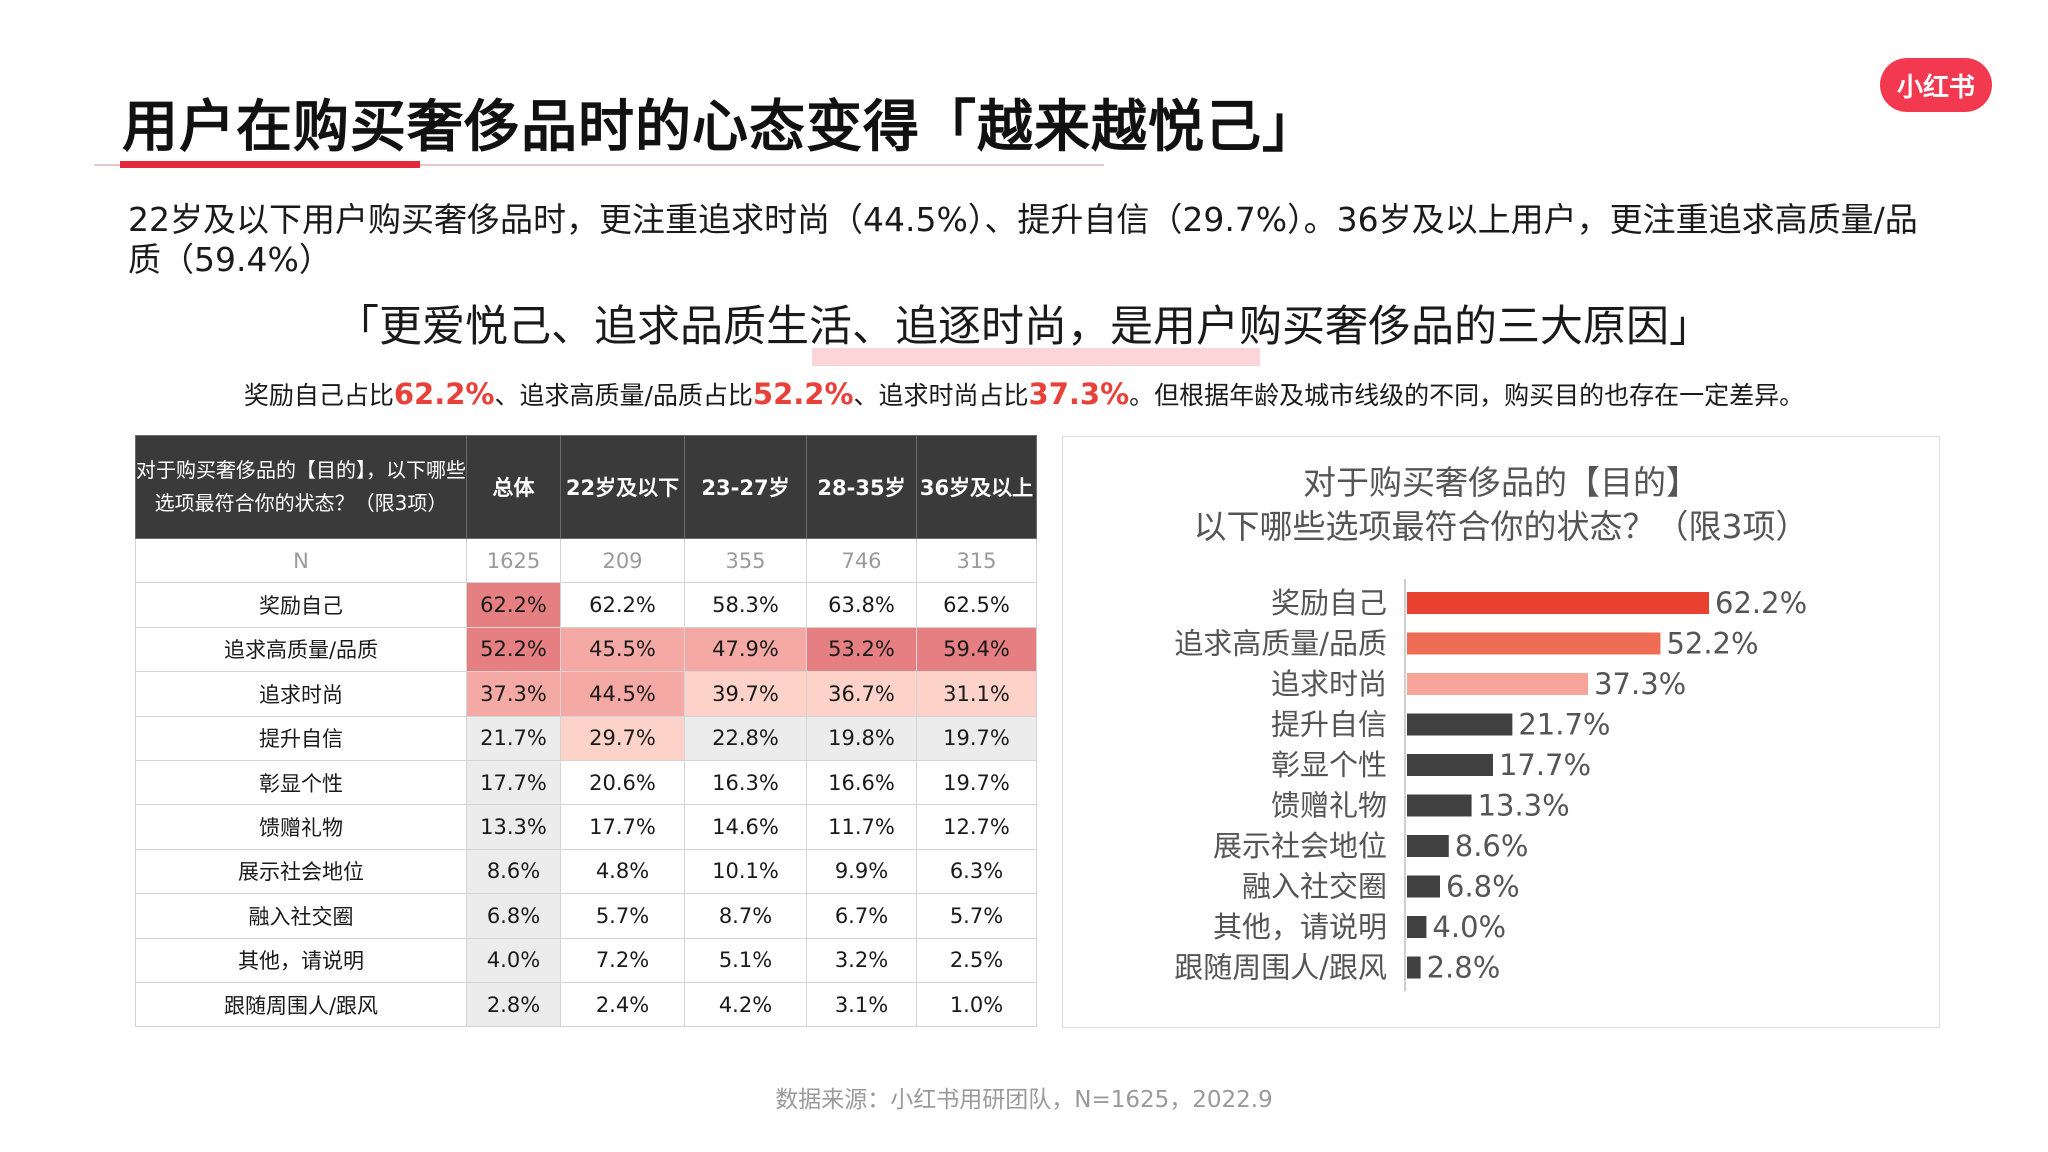 The width and height of the screenshot is (2048, 1152). I want to click on table-cell: 2.8%, so click(513, 1004).